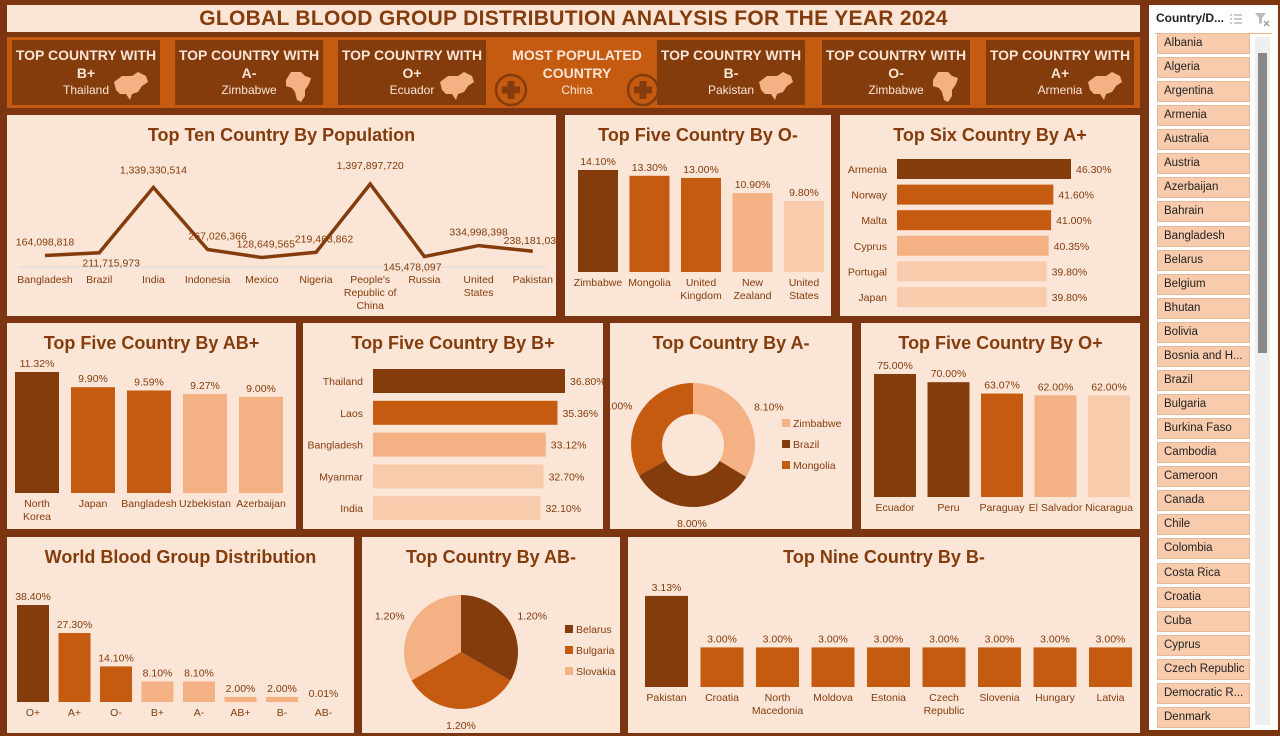 The image size is (1280, 736). Describe the element at coordinates (1262, 381) in the screenshot. I see `slicer-scrollbar` at that location.